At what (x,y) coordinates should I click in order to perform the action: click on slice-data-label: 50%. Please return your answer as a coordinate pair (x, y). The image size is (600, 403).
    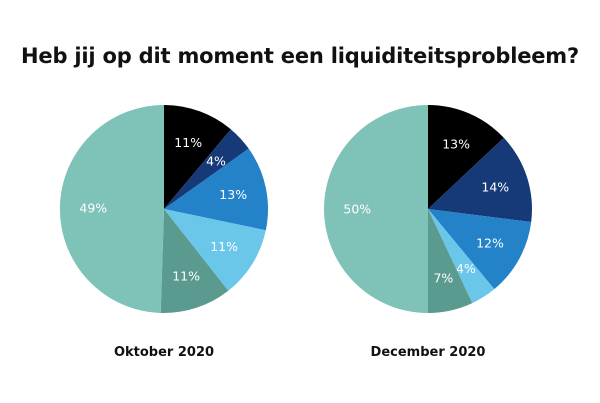
    Looking at the image, I should click on (357, 209).